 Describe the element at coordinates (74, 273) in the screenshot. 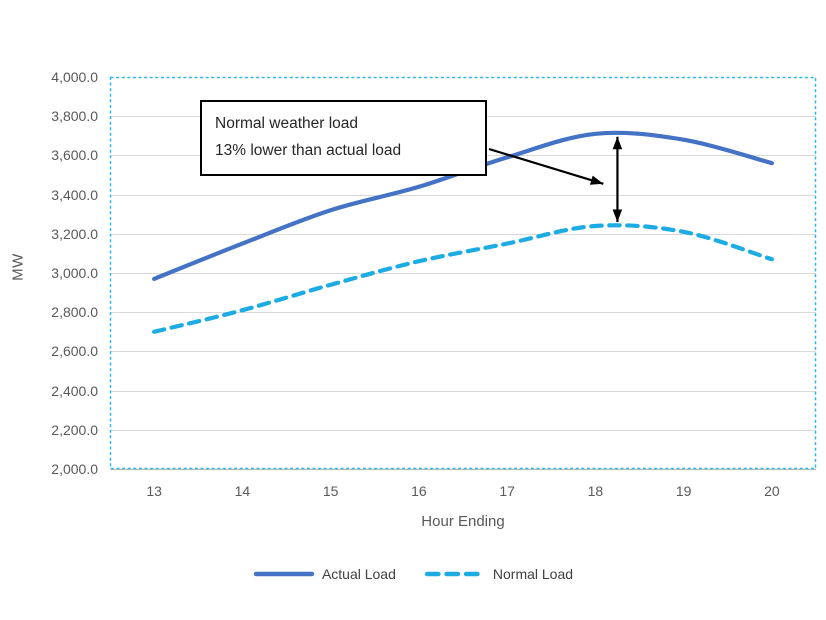

I see `y-tick-label: 3,000.0` at that location.